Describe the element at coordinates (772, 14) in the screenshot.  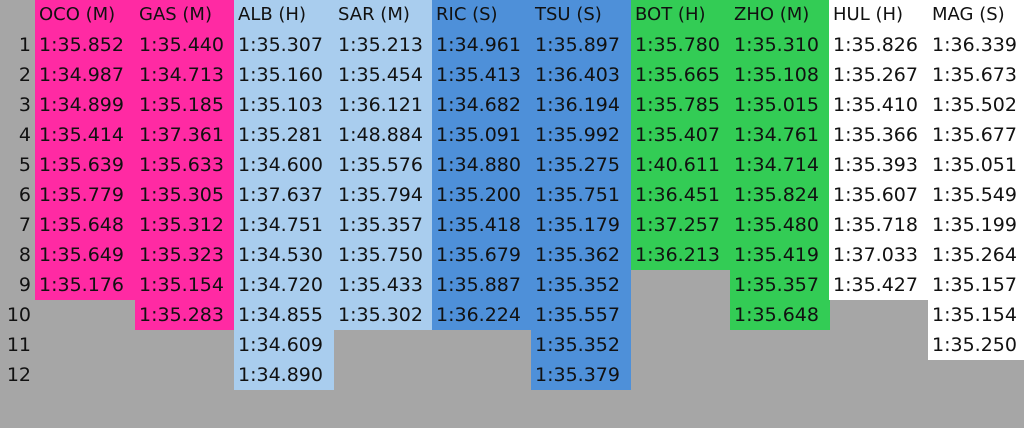
I see `driver-header: ZHO (M)` at that location.